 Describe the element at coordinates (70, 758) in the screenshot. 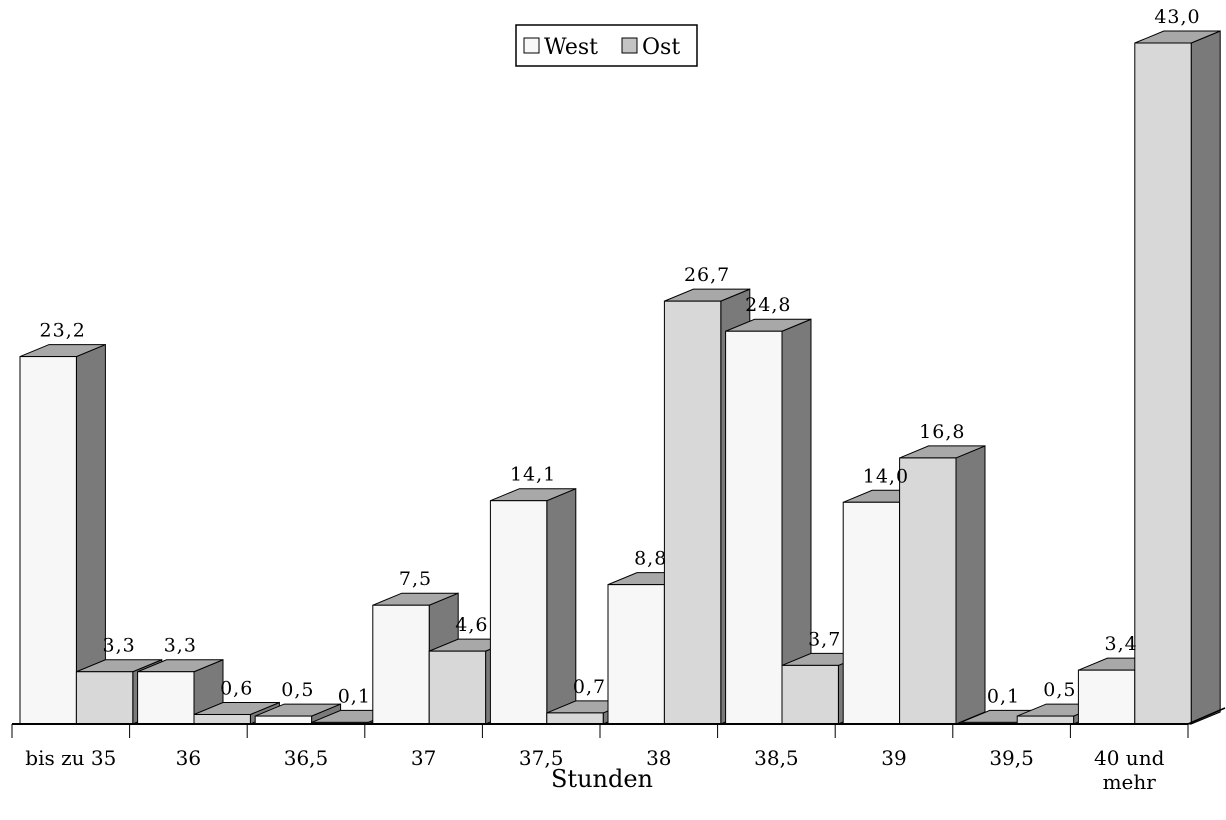

I see `x-tick-label-0: bis zu 35` at that location.